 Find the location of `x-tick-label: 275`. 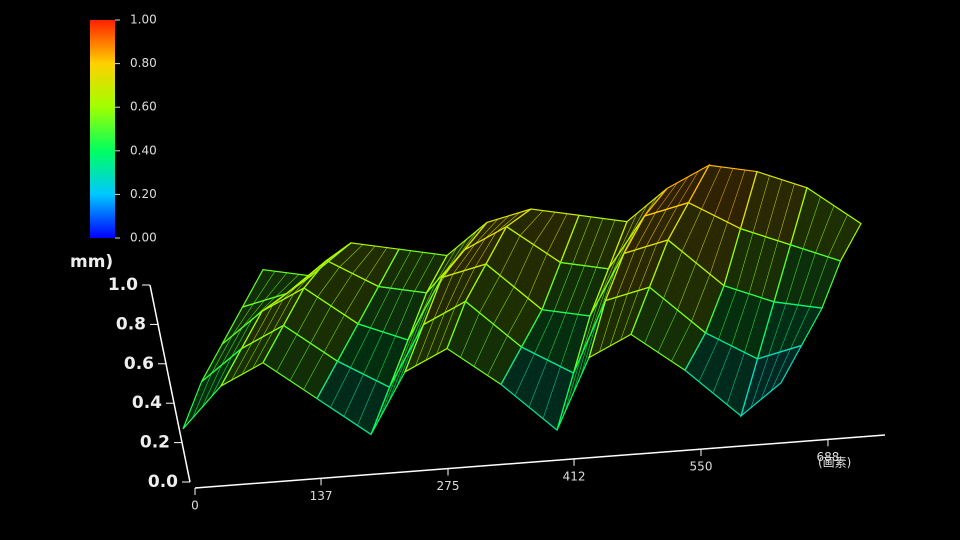

x-tick-label: 275 is located at coordinates (448, 486).